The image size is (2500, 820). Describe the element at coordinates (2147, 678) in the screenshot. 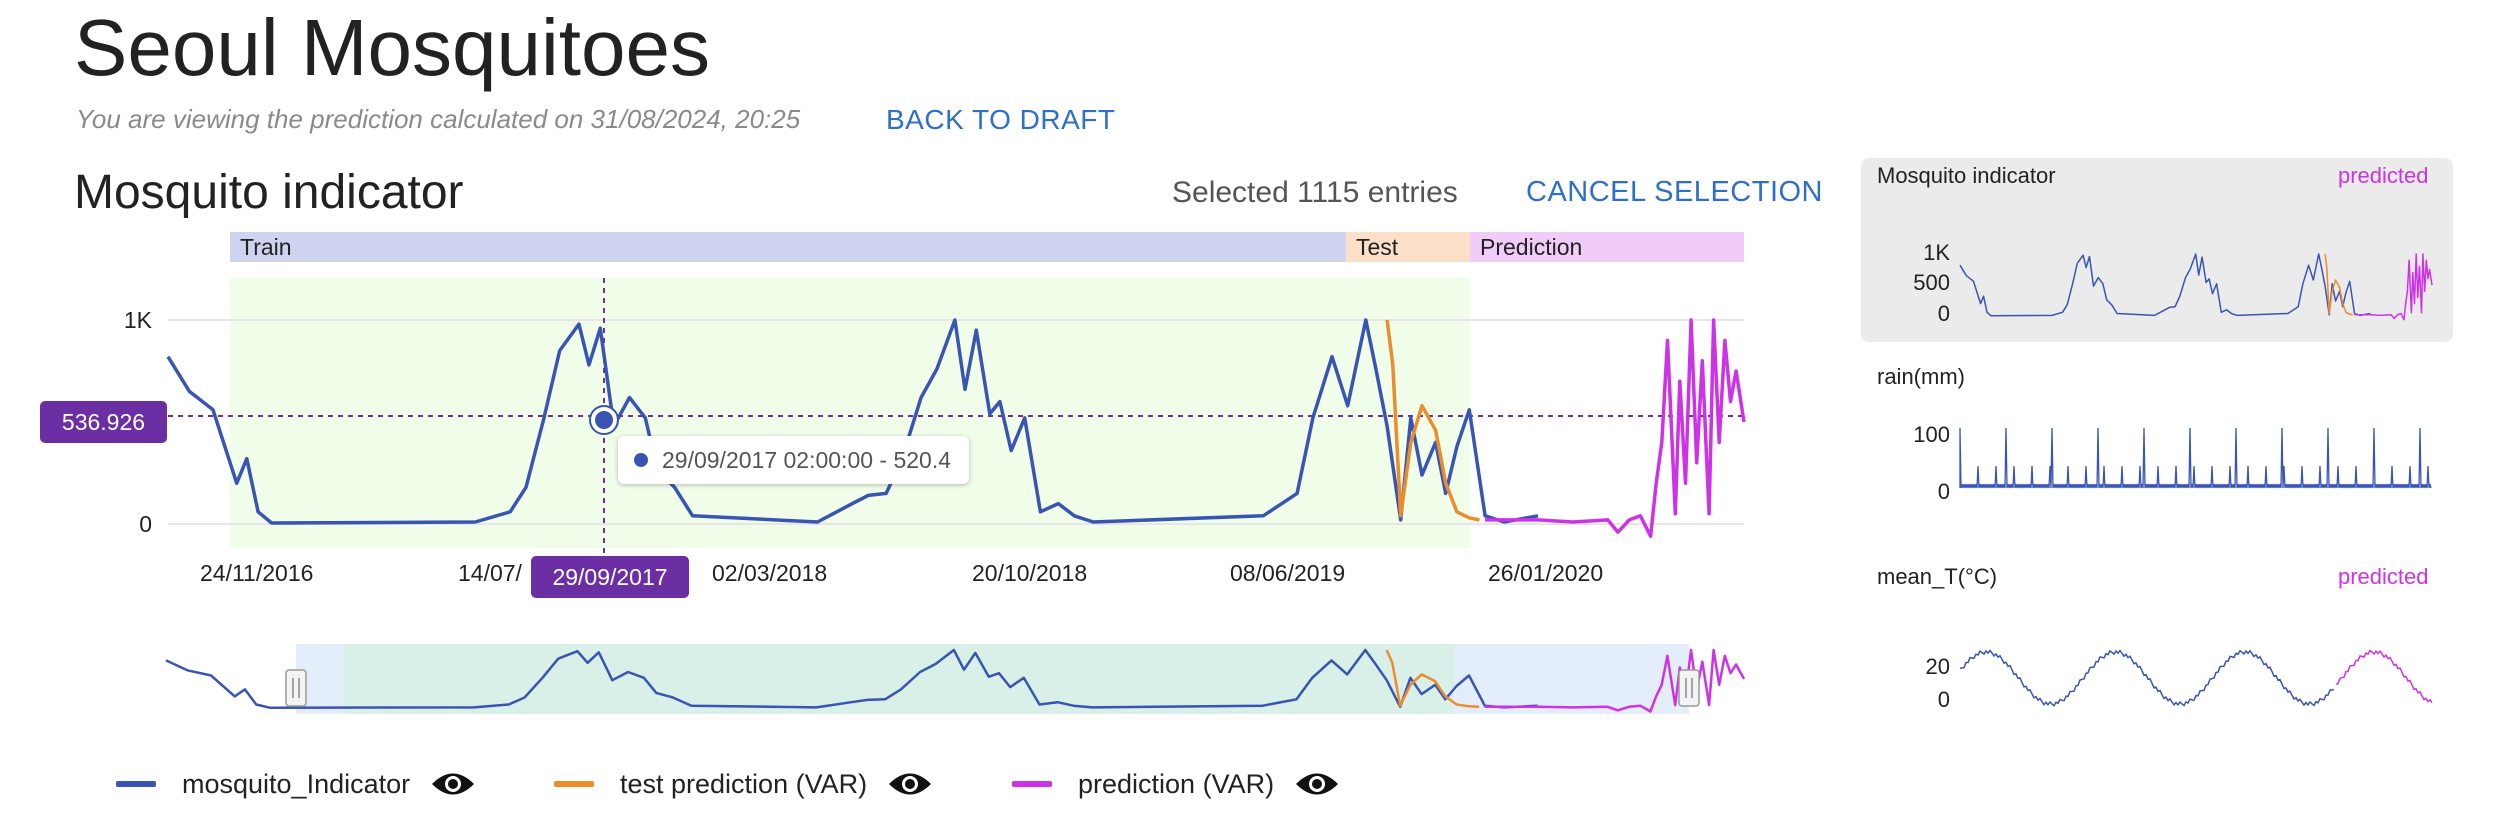

I see `temperature-observed-path` at that location.